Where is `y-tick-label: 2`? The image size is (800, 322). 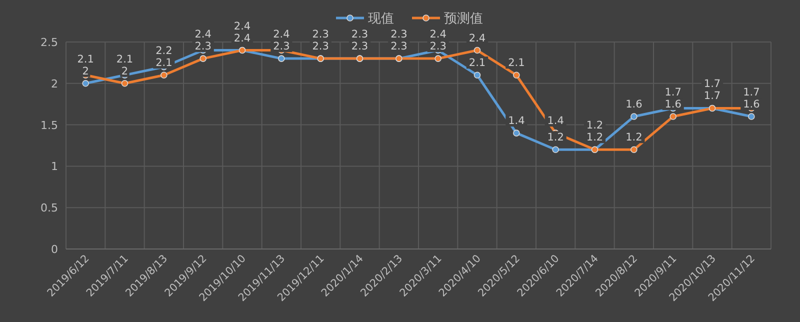
y-tick-label: 2 is located at coordinates (54, 83).